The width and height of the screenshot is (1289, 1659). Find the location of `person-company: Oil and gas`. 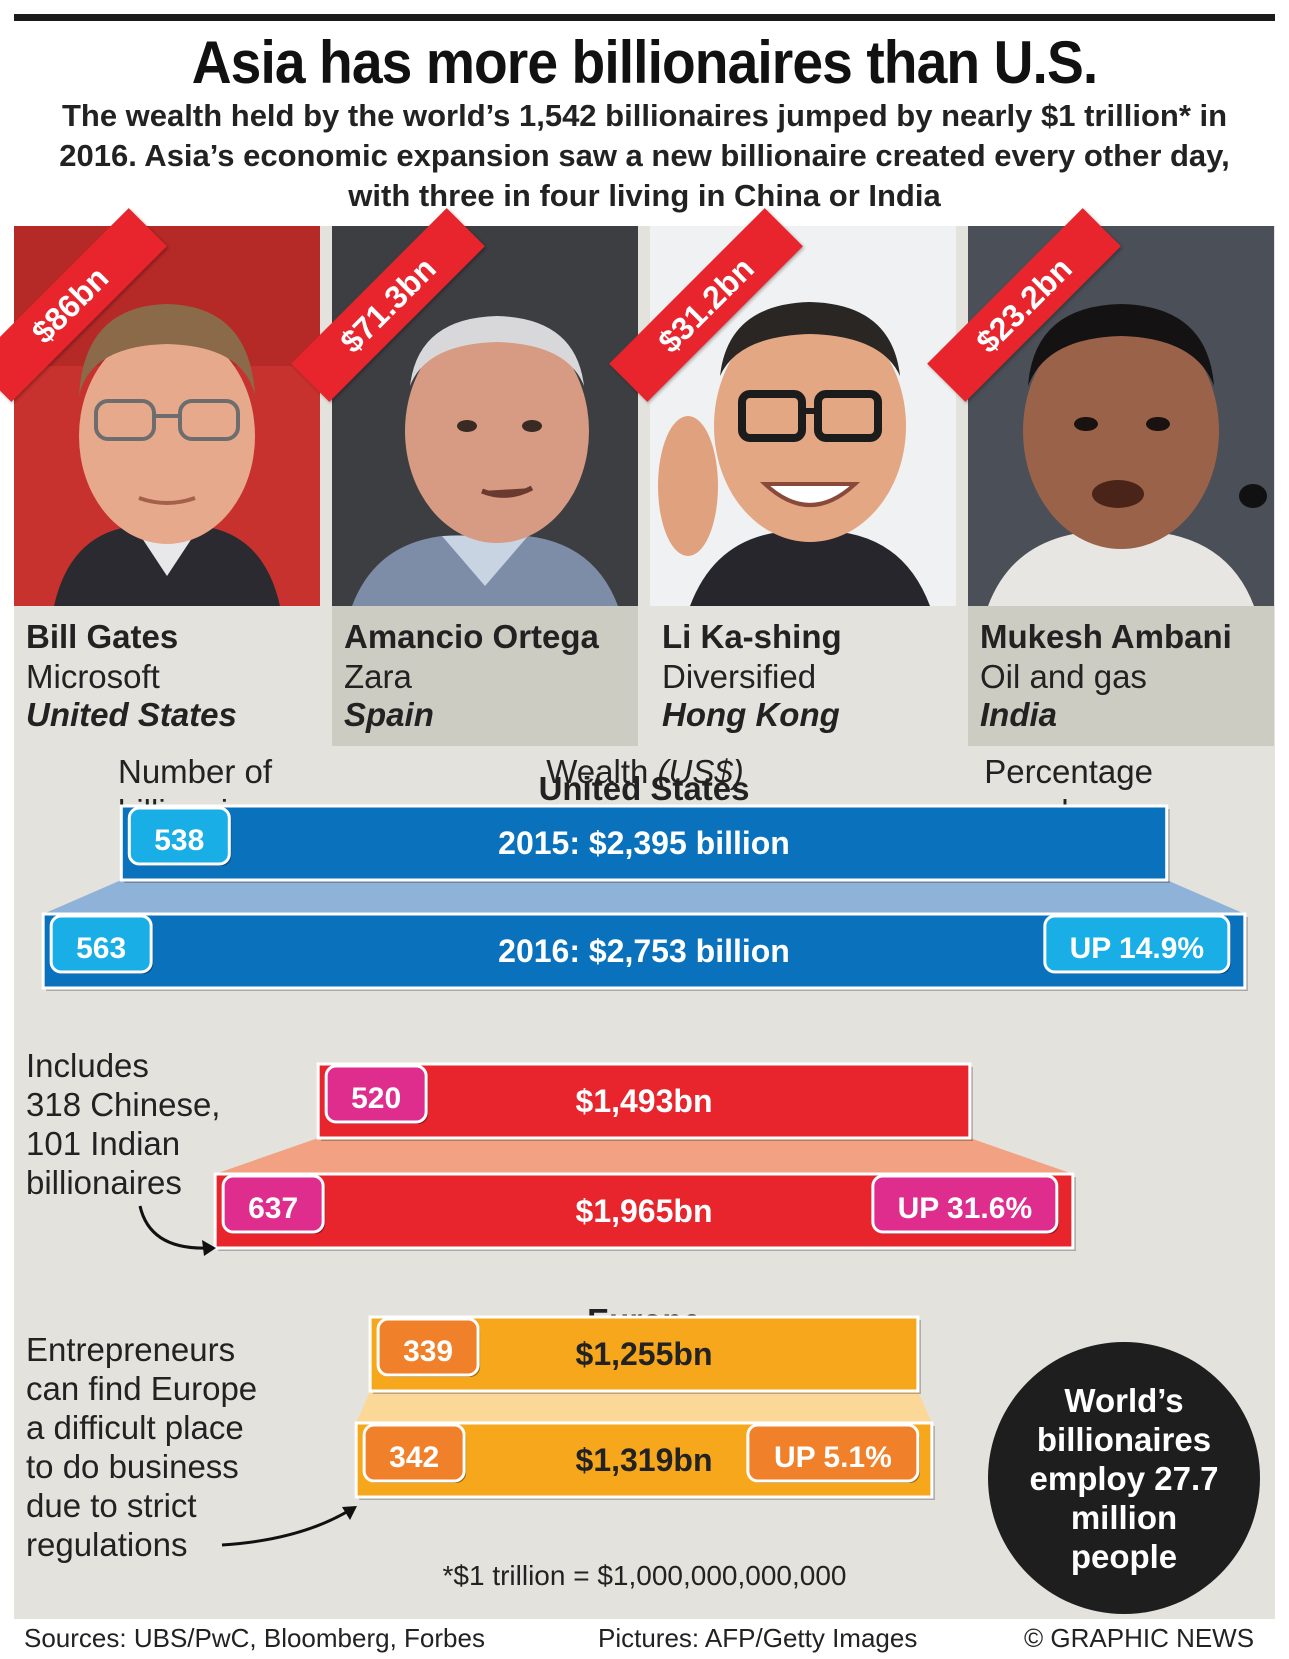

person-company: Oil and gas is located at coordinates (1063, 676).